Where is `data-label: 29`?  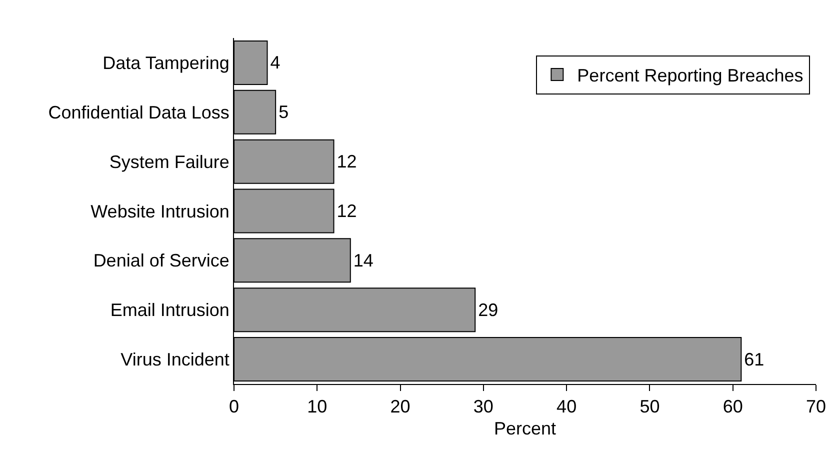
data-label: 29 is located at coordinates (488, 310).